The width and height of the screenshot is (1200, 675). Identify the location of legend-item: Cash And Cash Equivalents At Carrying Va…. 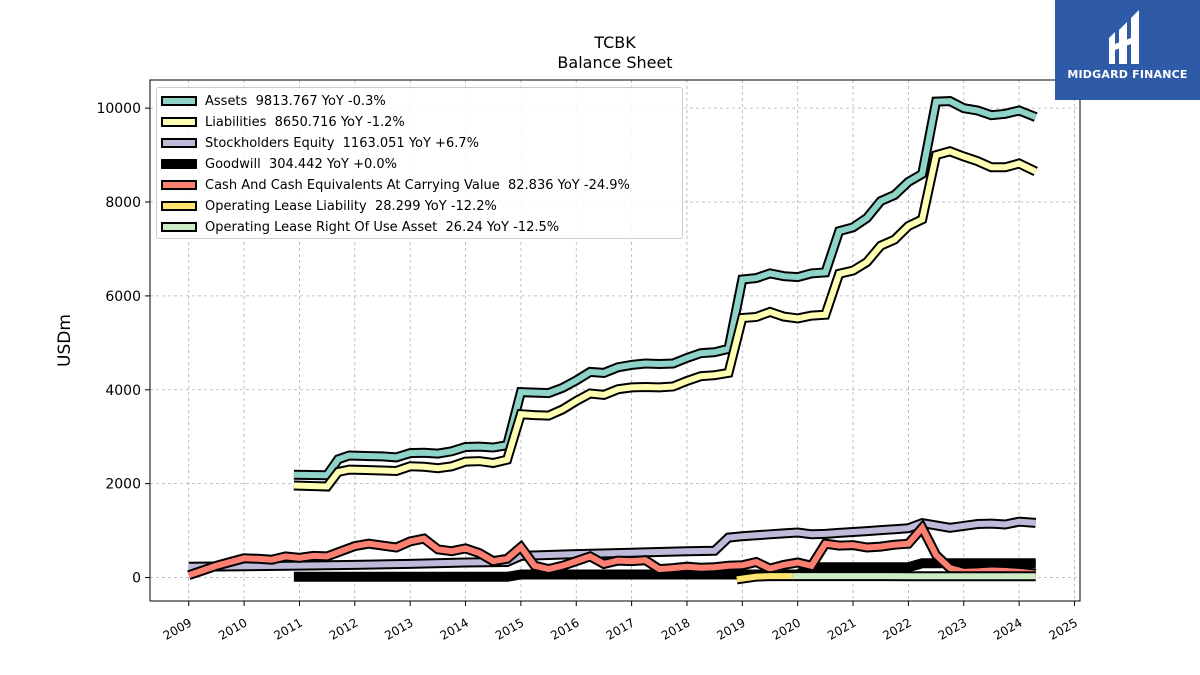
(395, 185).